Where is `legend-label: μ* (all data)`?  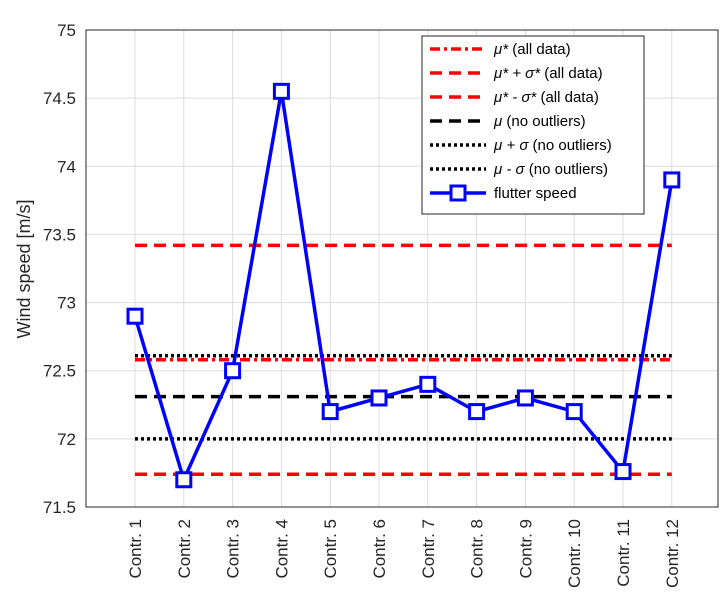 legend-label: μ* (all data) is located at coordinates (532, 49).